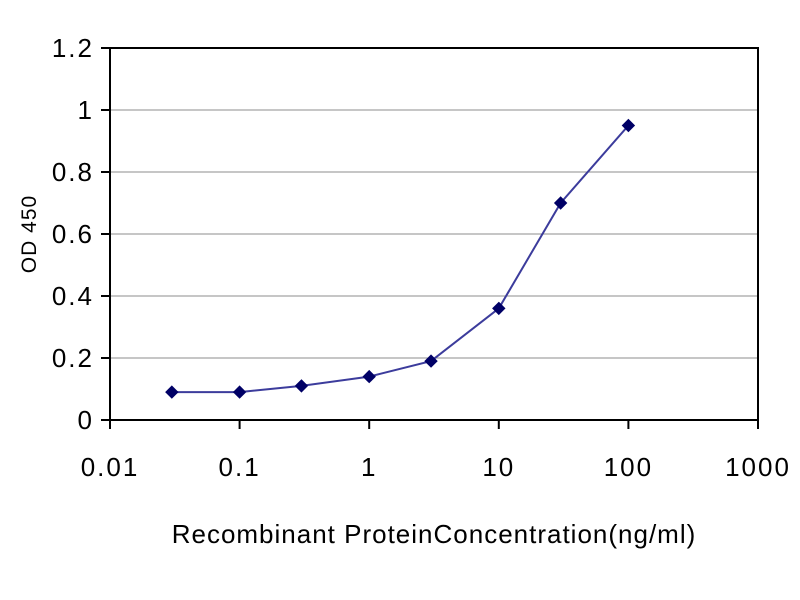  Describe the element at coordinates (628, 467) in the screenshot. I see `x-tick-label: 100` at that location.